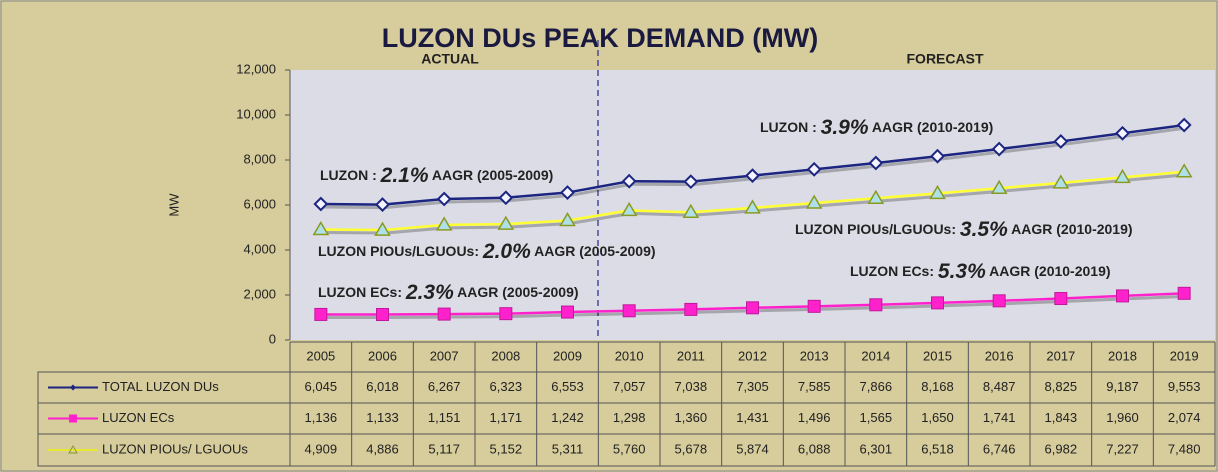 The image size is (1218, 472). What do you see at coordinates (568, 448) in the screenshot?
I see `table-cell: 5,311` at bounding box center [568, 448].